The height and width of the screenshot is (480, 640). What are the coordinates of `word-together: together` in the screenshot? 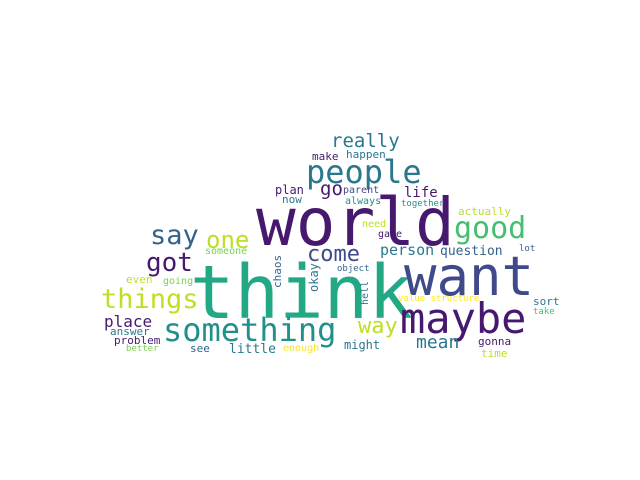 It's located at (423, 204).